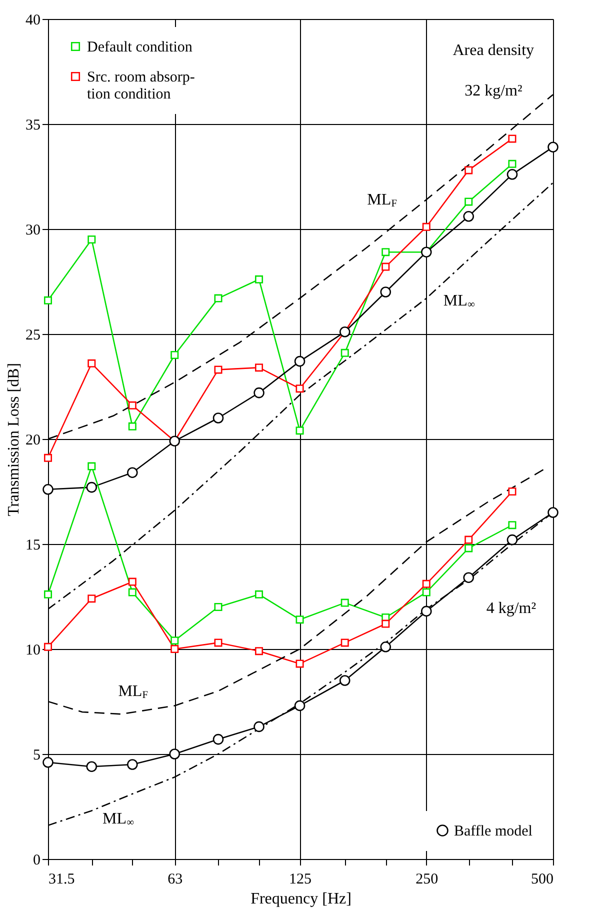 This screenshot has width=591, height=920. What do you see at coordinates (493, 51) in the screenshot?
I see `annotation: Area density` at bounding box center [493, 51].